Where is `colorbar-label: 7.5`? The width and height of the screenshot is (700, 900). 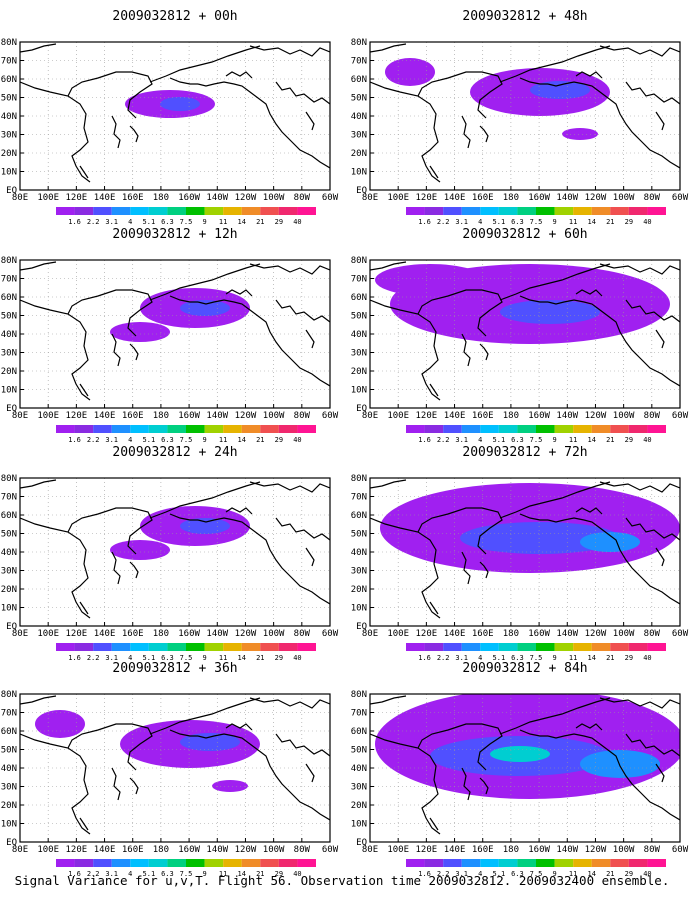
colorbar-label: 7.5 is located at coordinates (536, 440).